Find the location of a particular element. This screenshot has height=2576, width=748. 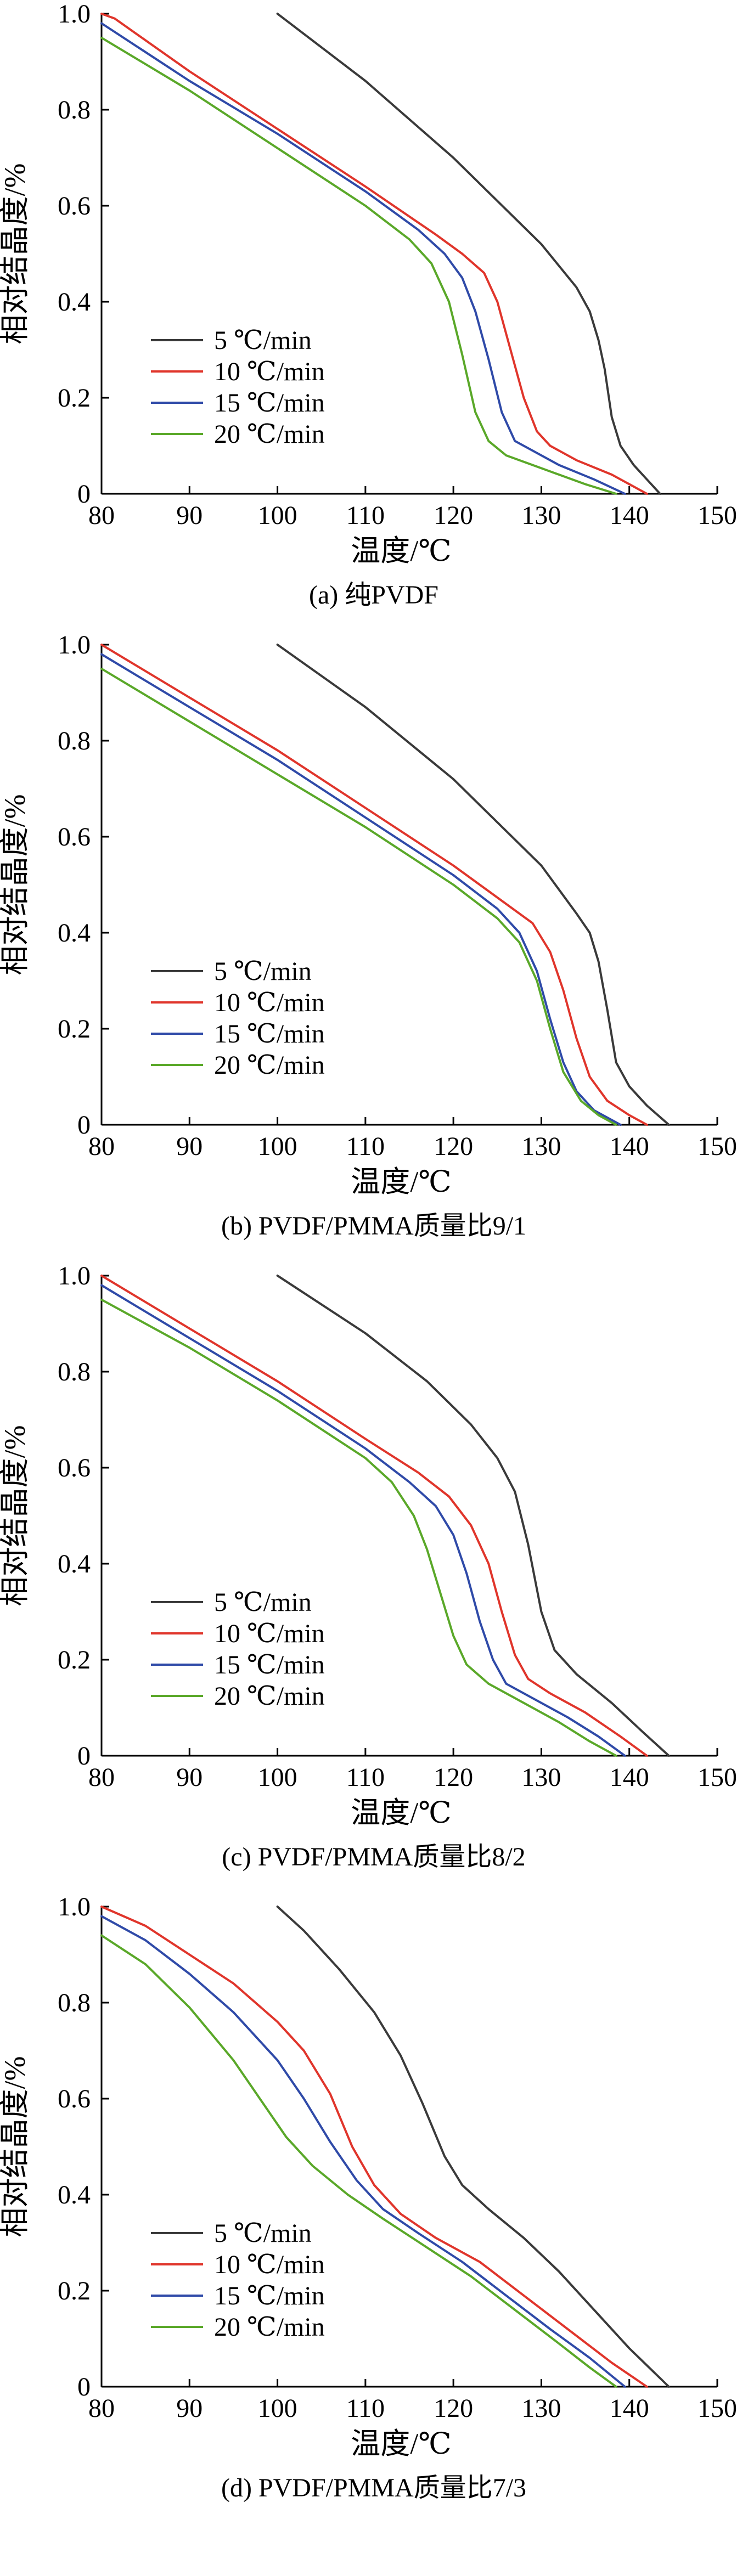

panel-caption: (d) PVDF/PMMA质量比7/3 is located at coordinates (374, 2488).